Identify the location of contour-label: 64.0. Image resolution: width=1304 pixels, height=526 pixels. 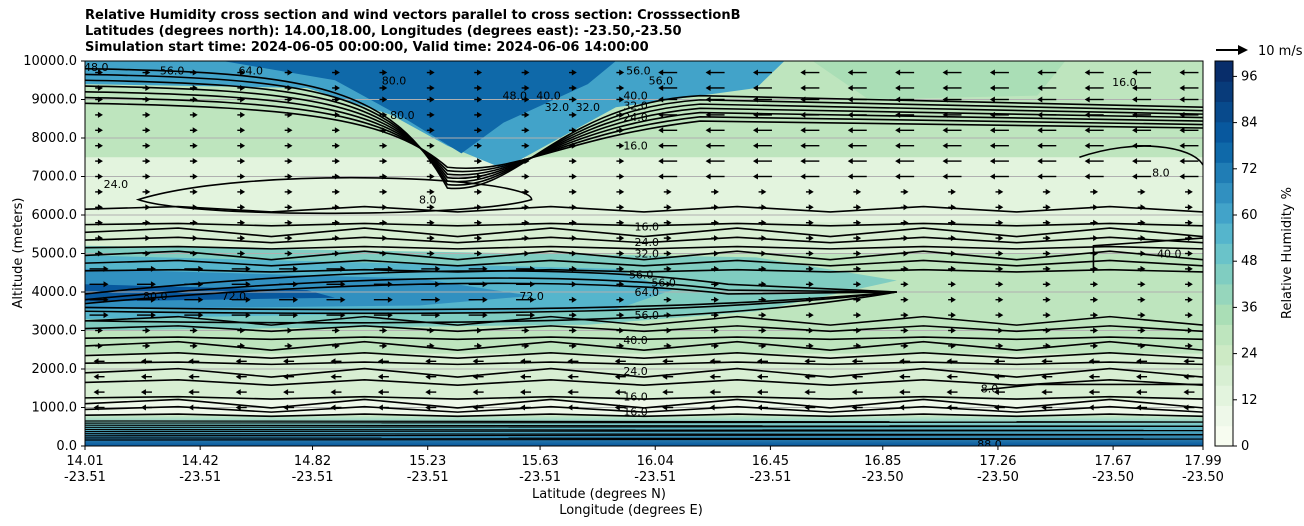
(647, 292).